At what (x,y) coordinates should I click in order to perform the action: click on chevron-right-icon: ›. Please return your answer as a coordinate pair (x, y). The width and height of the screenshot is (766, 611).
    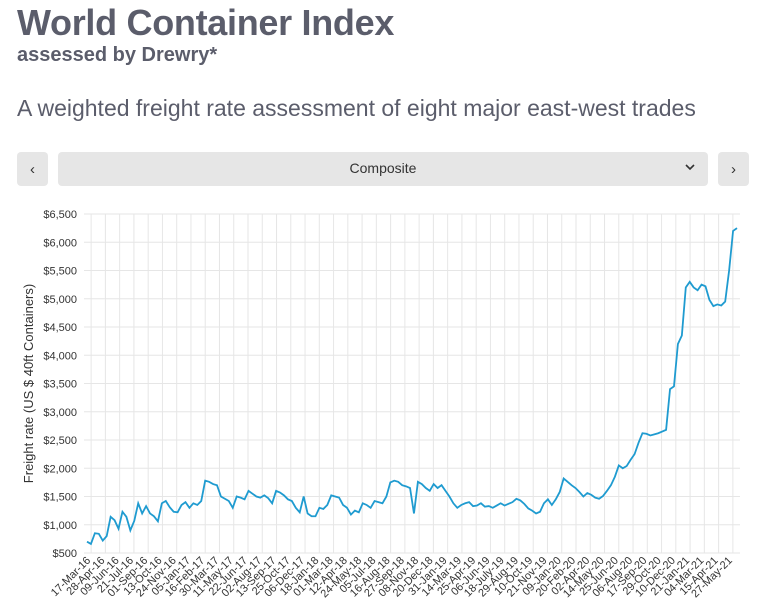
    Looking at the image, I should click on (733, 169).